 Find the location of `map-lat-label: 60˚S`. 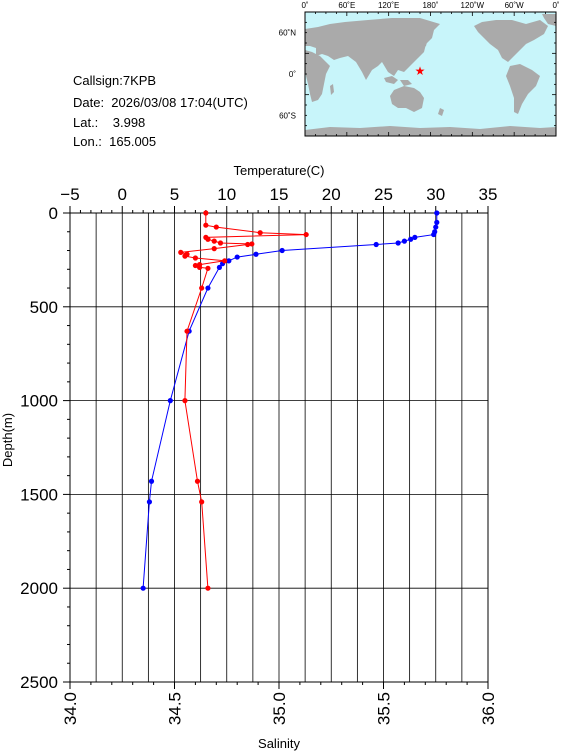

map-lat-label: 60˚S is located at coordinates (287, 115).